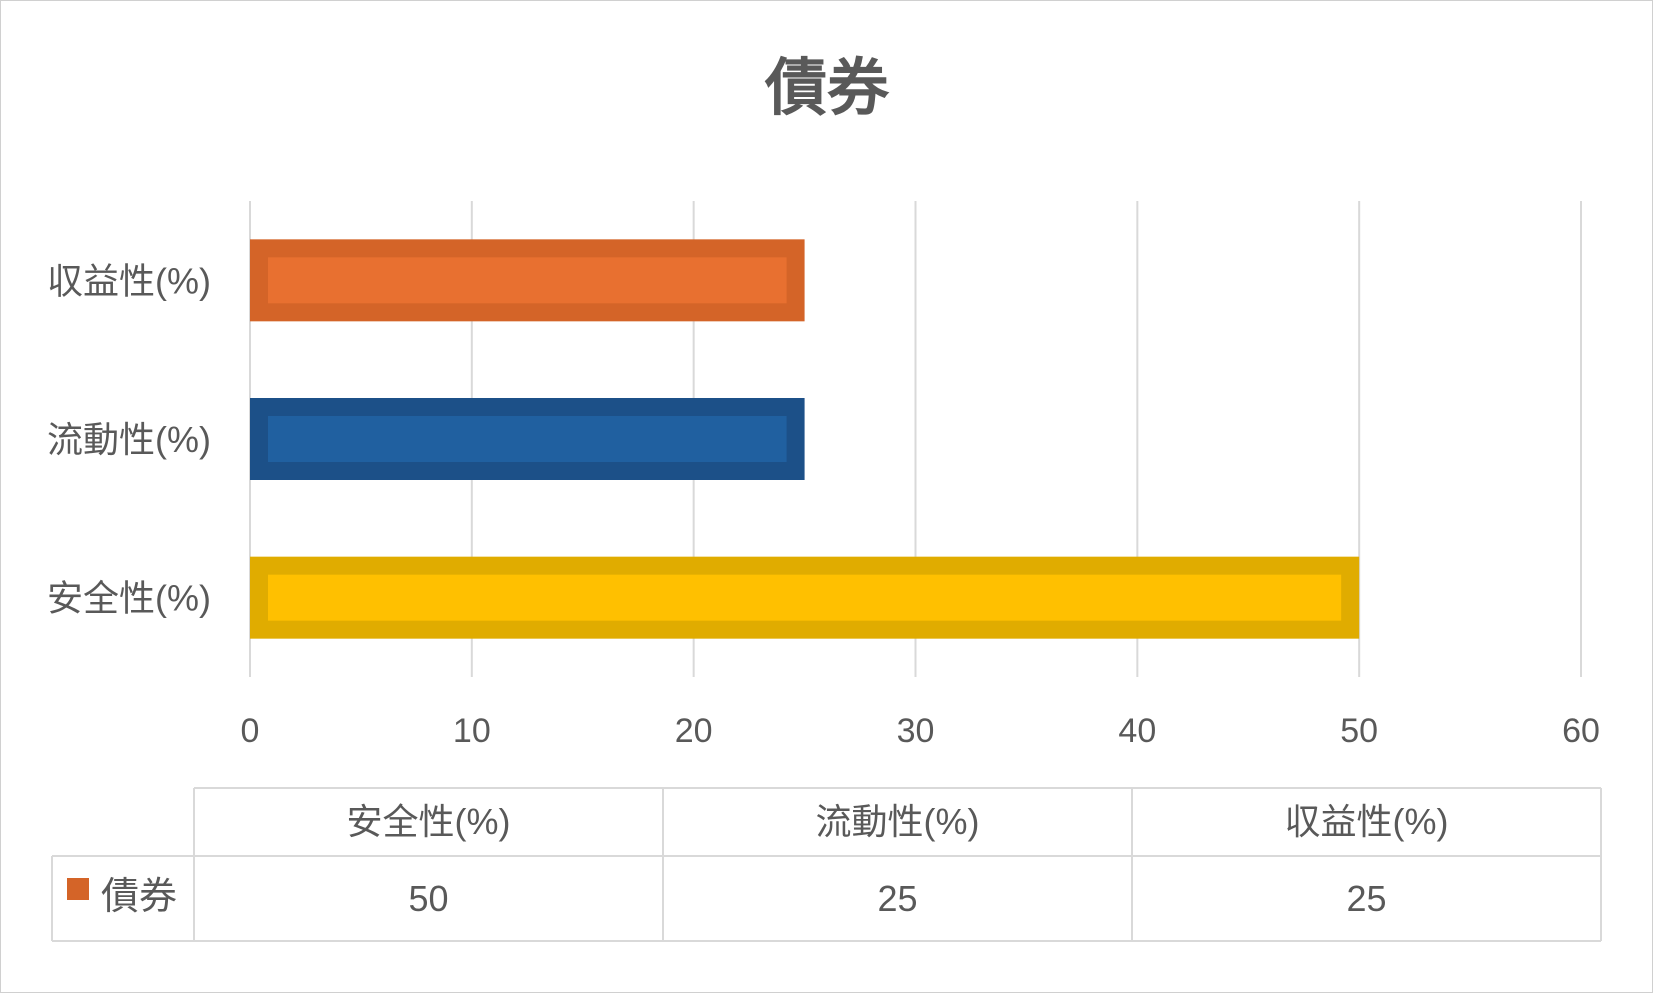 This screenshot has height=994, width=1653. I want to click on category-labels: 安全性(%) 流動性(%) 収益性(%), so click(129, 439).